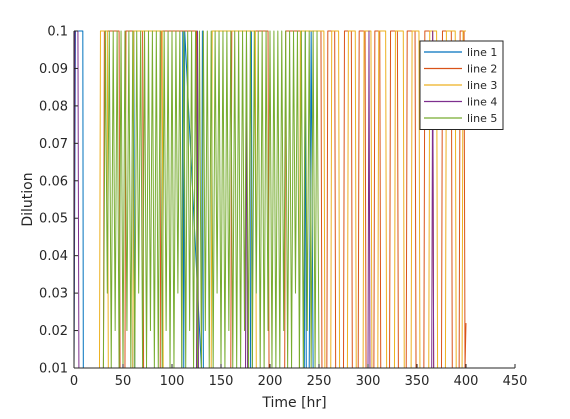 The height and width of the screenshot is (419, 570). I want to click on x-tick-label: 100, so click(172, 381).